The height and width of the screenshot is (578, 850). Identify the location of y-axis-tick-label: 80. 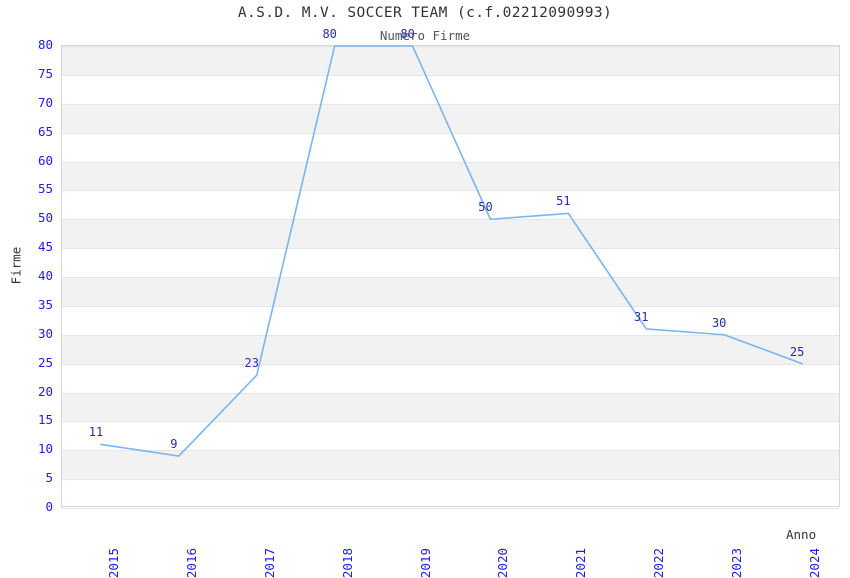
(45, 44).